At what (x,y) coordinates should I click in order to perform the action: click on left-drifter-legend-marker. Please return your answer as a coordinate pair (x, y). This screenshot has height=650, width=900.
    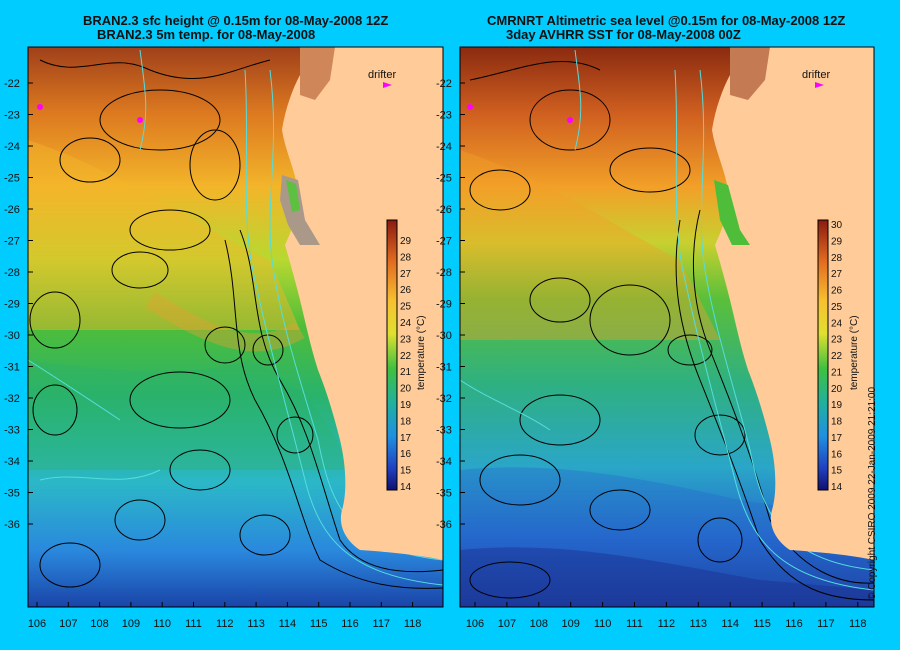
    Looking at the image, I should click on (387, 85).